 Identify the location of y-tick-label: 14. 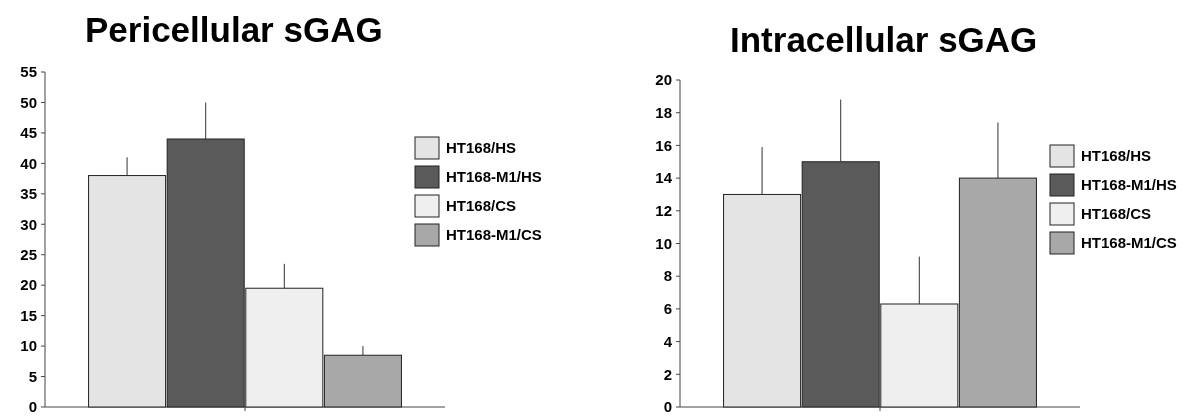
(664, 178).